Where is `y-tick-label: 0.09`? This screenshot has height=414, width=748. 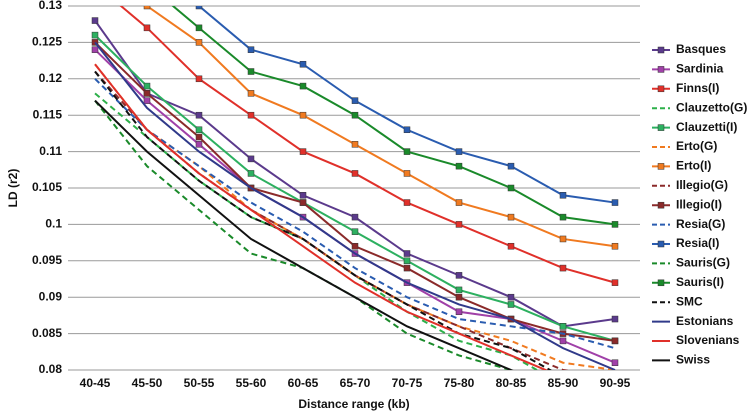 y-tick-label: 0.09 is located at coordinates (51, 296).